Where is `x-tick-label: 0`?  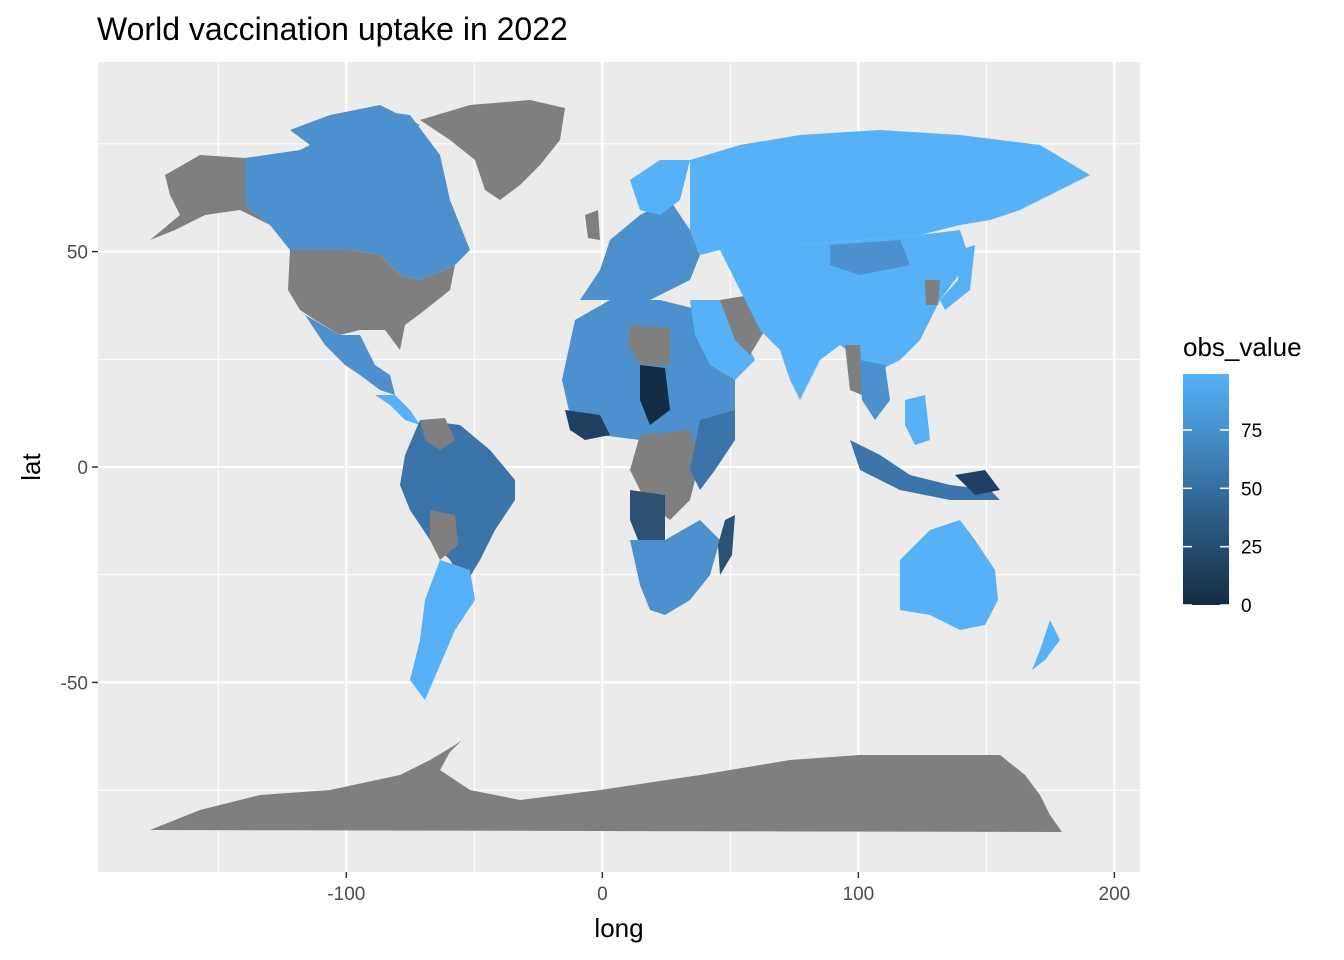 x-tick-label: 0 is located at coordinates (602, 894).